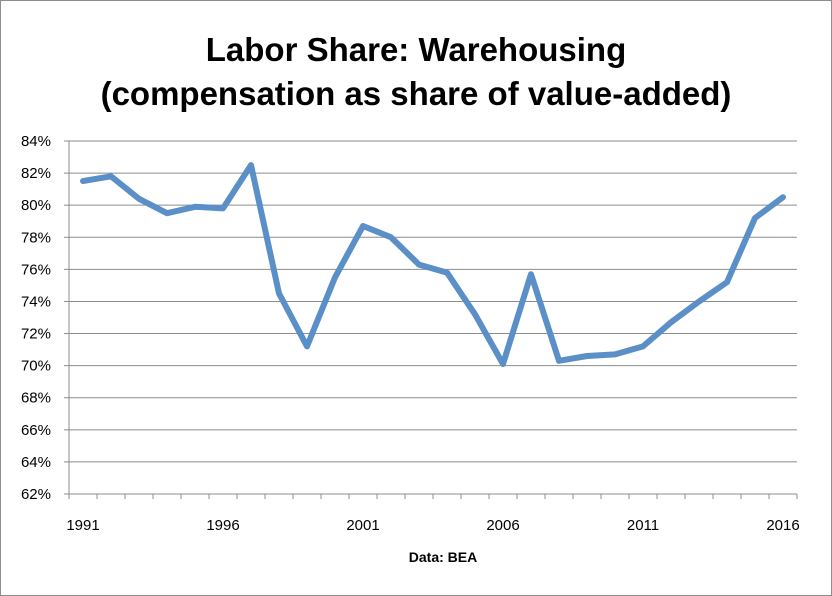 Image resolution: width=832 pixels, height=596 pixels. What do you see at coordinates (36, 366) in the screenshot?
I see `y-tick-label: 70%` at bounding box center [36, 366].